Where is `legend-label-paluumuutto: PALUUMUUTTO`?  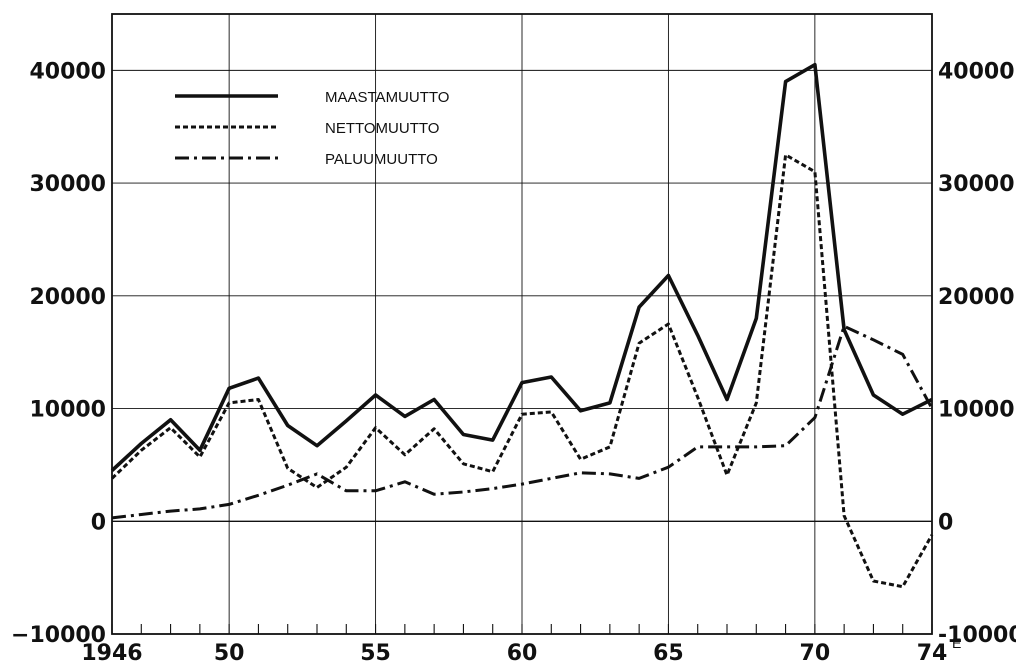 legend-label-paluumuutto: PALUUMUUTTO is located at coordinates (381, 159).